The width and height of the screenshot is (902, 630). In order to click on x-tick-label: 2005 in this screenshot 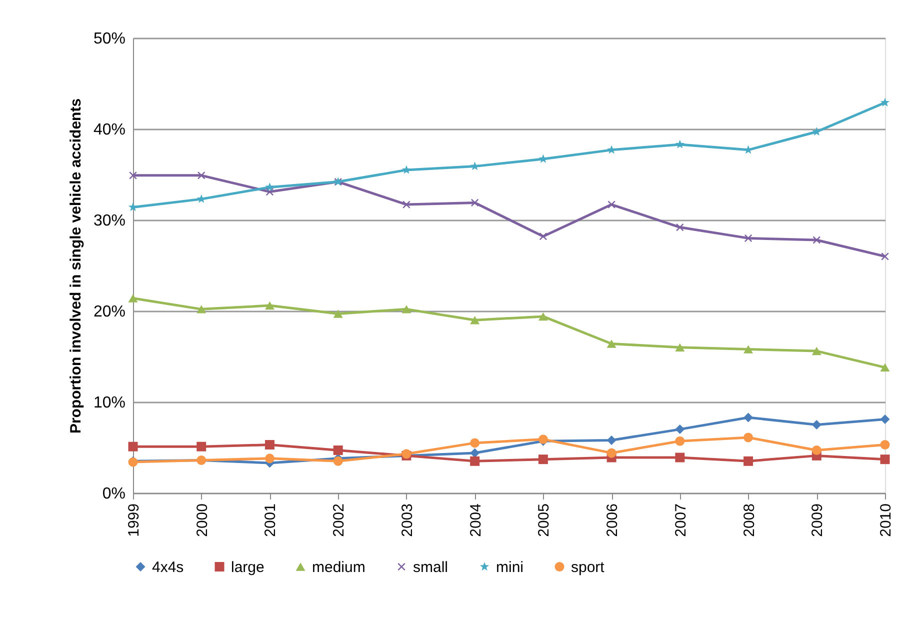, I will do `click(544, 520)`.